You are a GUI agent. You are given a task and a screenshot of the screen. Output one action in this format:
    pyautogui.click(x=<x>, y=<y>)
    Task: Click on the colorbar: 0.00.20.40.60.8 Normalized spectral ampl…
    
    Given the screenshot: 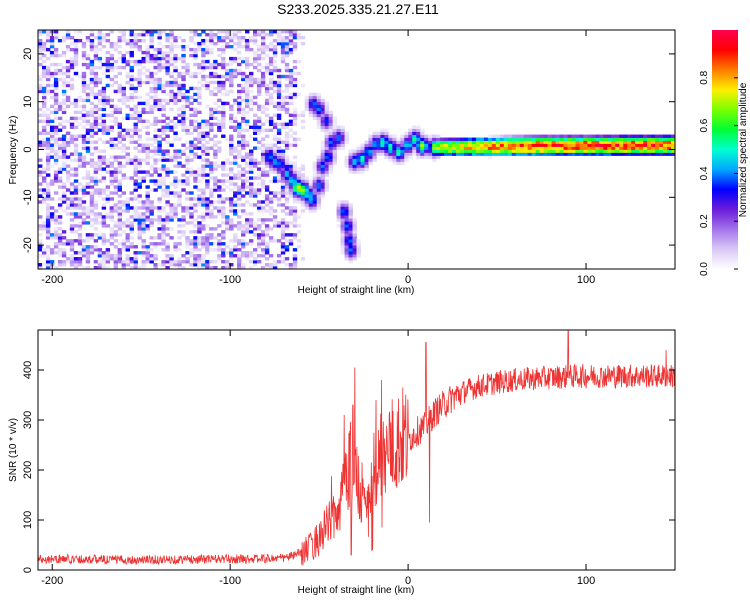 What is the action you would take?
    pyautogui.click(x=724, y=153)
    